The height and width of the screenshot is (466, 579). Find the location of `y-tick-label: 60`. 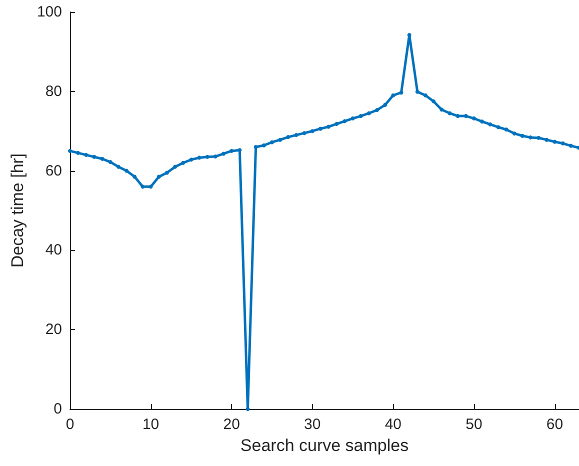

y-tick-label: 60 is located at coordinates (53, 171).